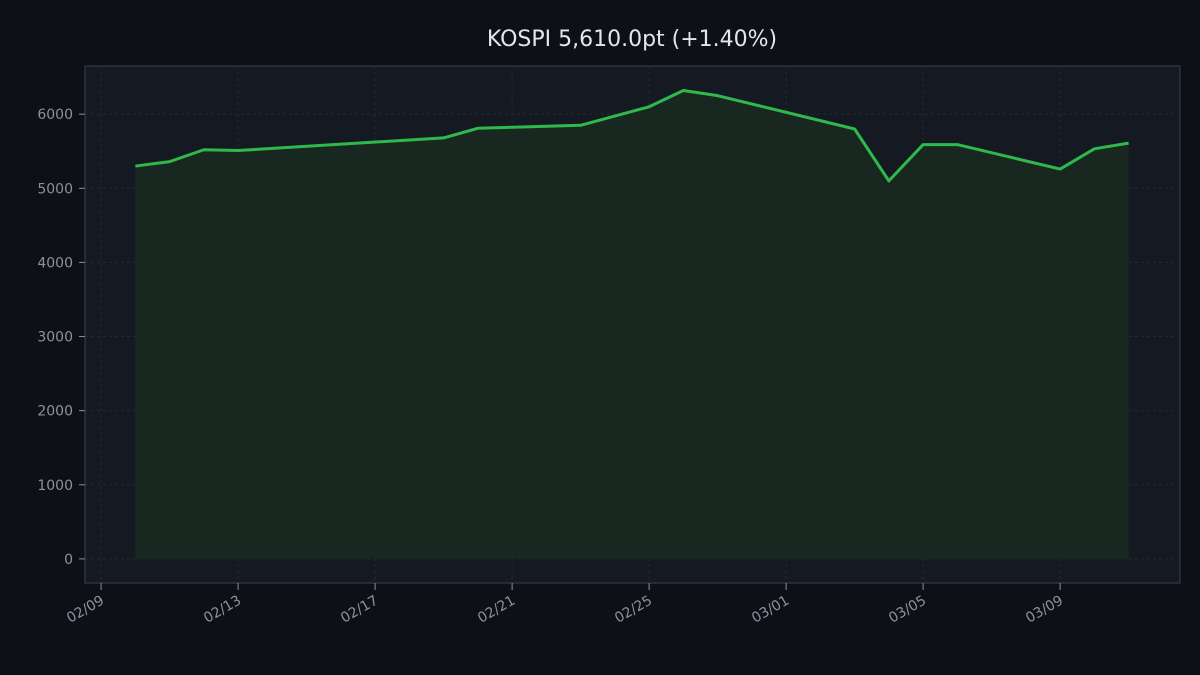 This screenshot has width=1200, height=675. I want to click on chart-title: KOSPI 5,610.0pt (+1.40%), so click(632, 39).